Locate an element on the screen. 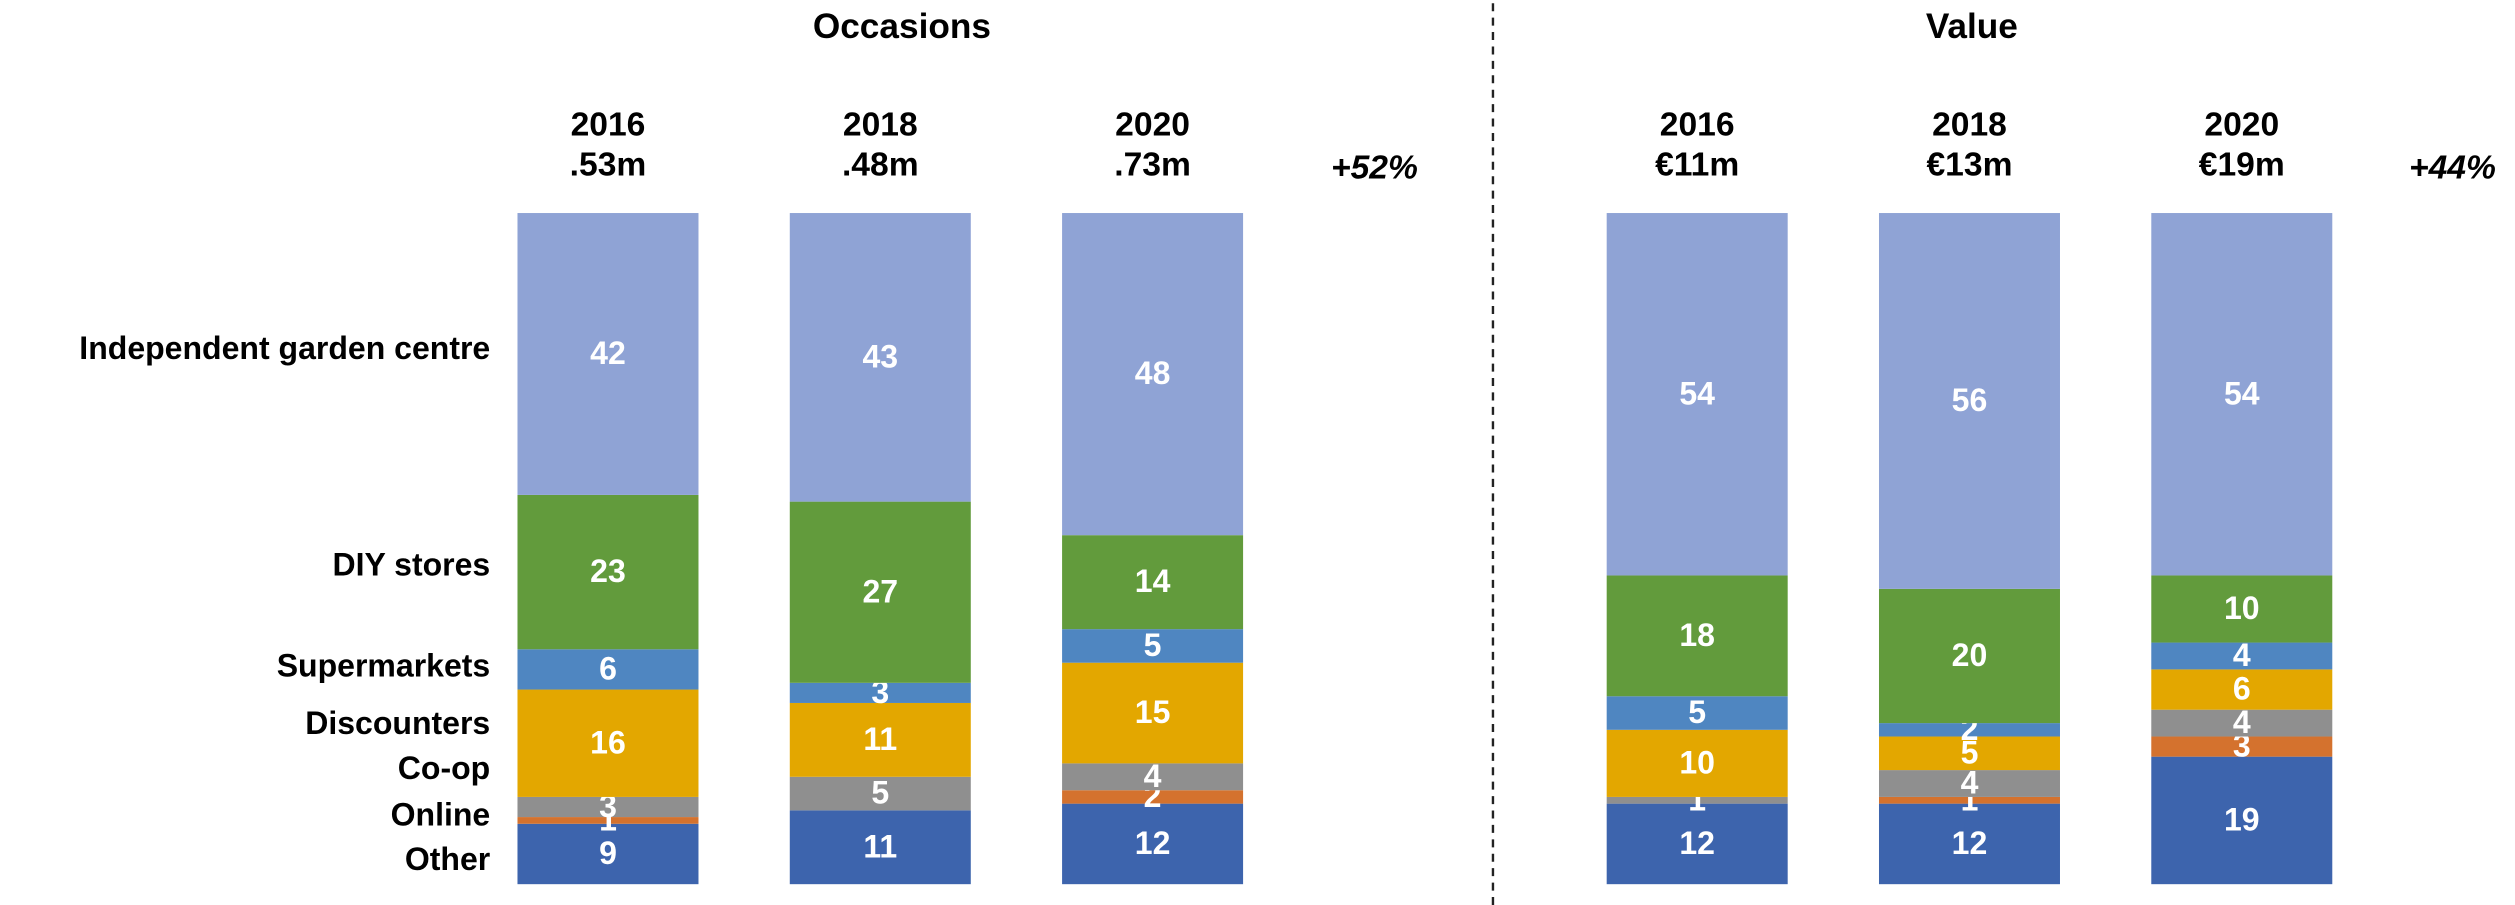 The height and width of the screenshot is (905, 2515). legend-label: Independent garden centre is located at coordinates (284, 348).